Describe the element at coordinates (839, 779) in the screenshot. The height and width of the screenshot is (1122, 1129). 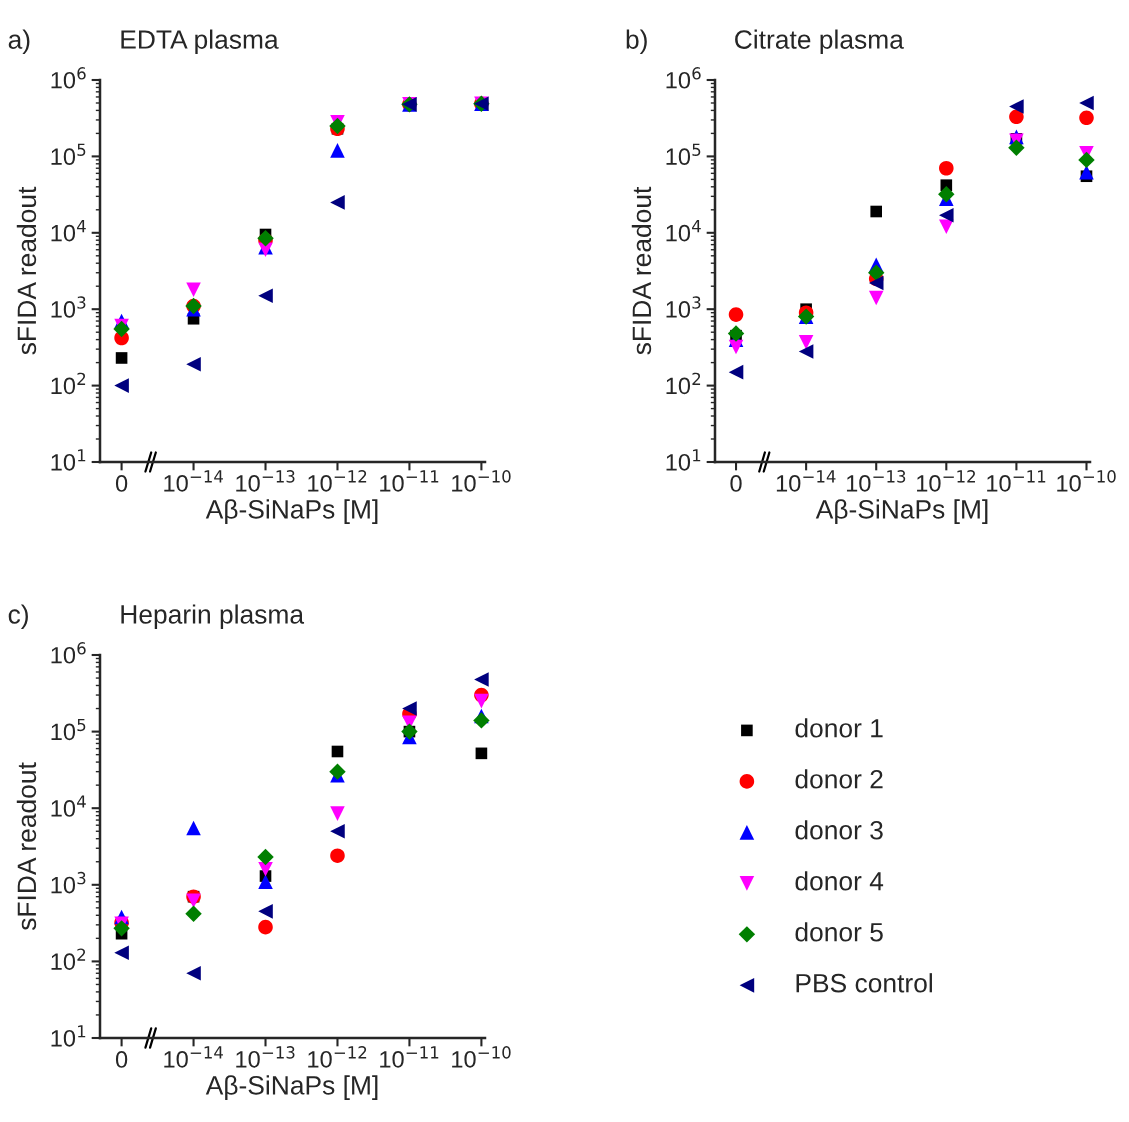
I see `legend-label: donor 2` at that location.